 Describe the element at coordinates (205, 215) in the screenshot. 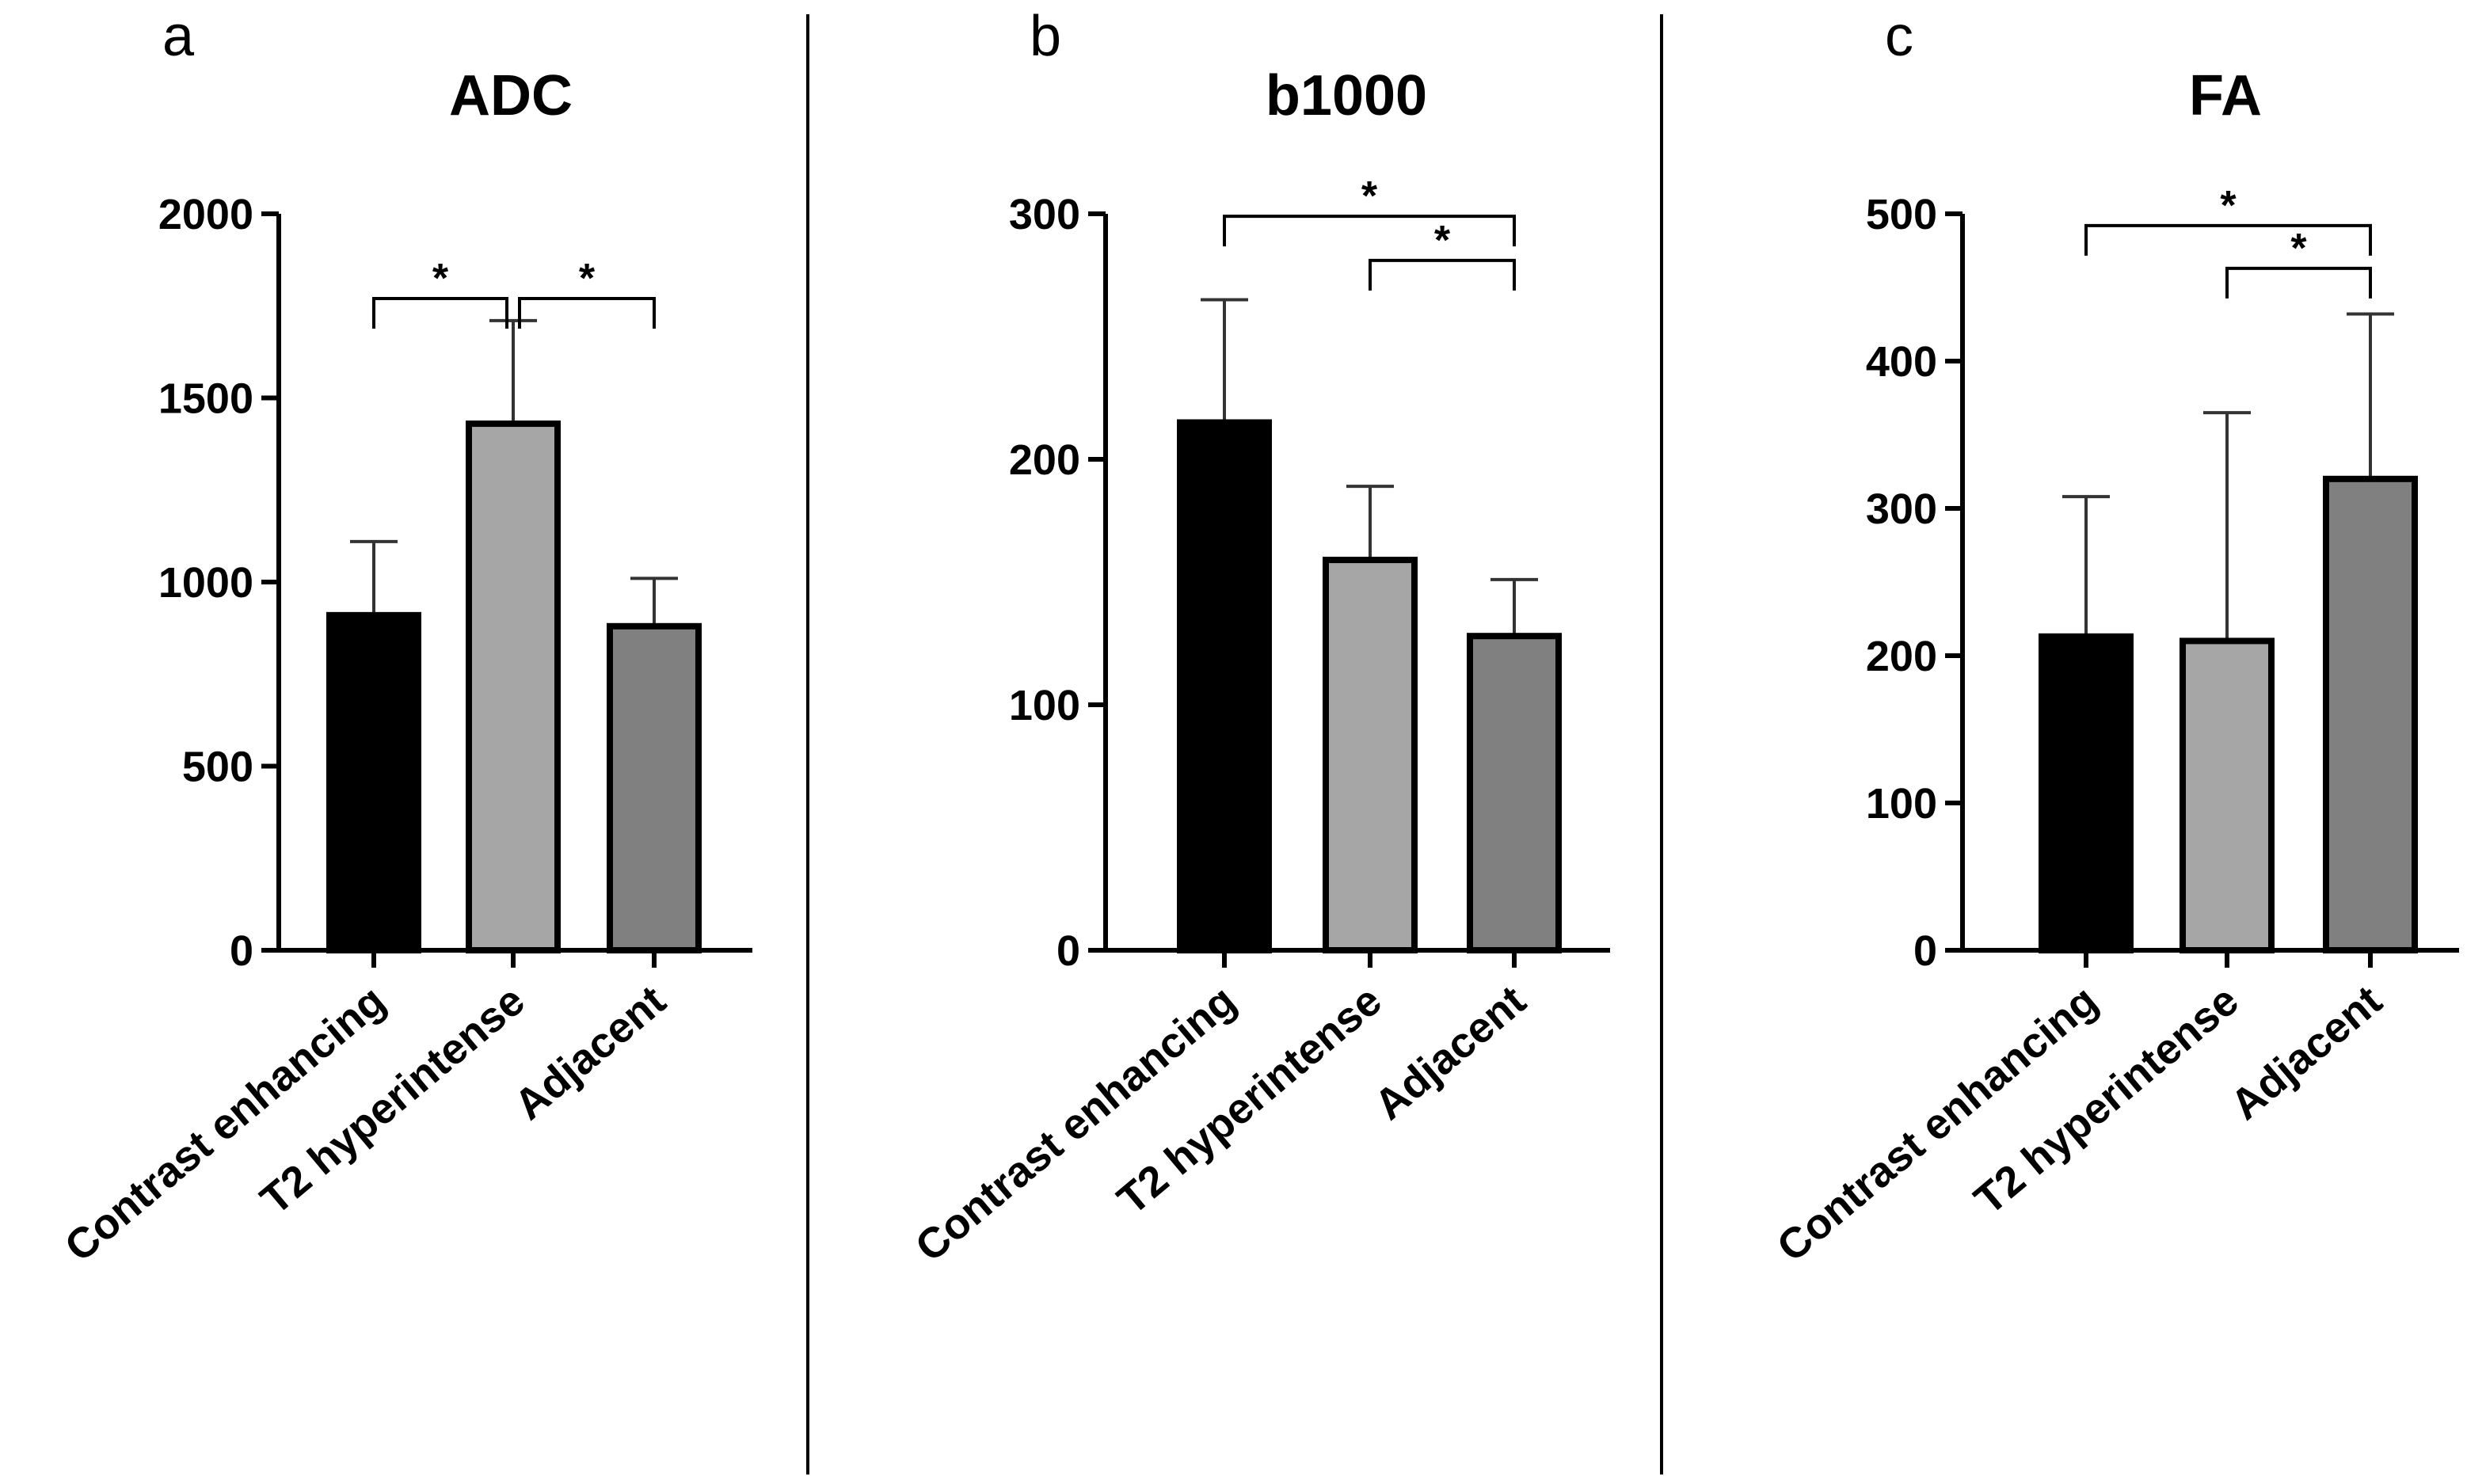

I see `y-tick-label: 2000` at that location.